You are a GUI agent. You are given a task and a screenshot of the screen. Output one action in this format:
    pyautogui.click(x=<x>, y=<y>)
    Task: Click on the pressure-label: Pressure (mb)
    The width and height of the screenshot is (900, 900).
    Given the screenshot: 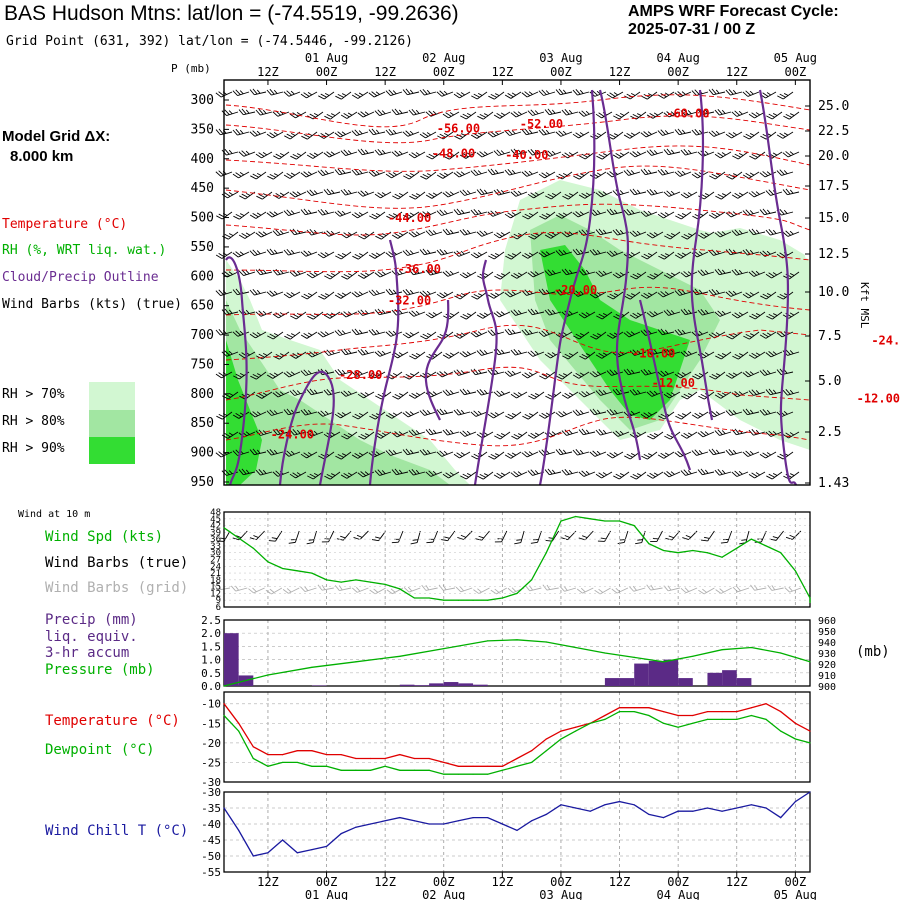 What is the action you would take?
    pyautogui.click(x=100, y=670)
    